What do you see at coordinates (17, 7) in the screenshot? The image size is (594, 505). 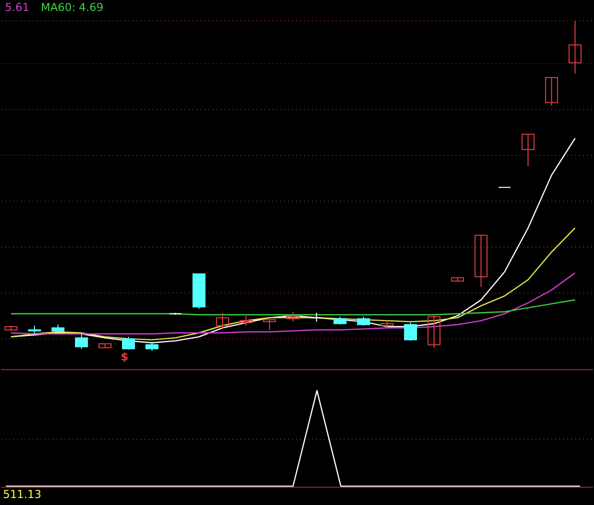 I see `text: 5.61` at bounding box center [17, 7].